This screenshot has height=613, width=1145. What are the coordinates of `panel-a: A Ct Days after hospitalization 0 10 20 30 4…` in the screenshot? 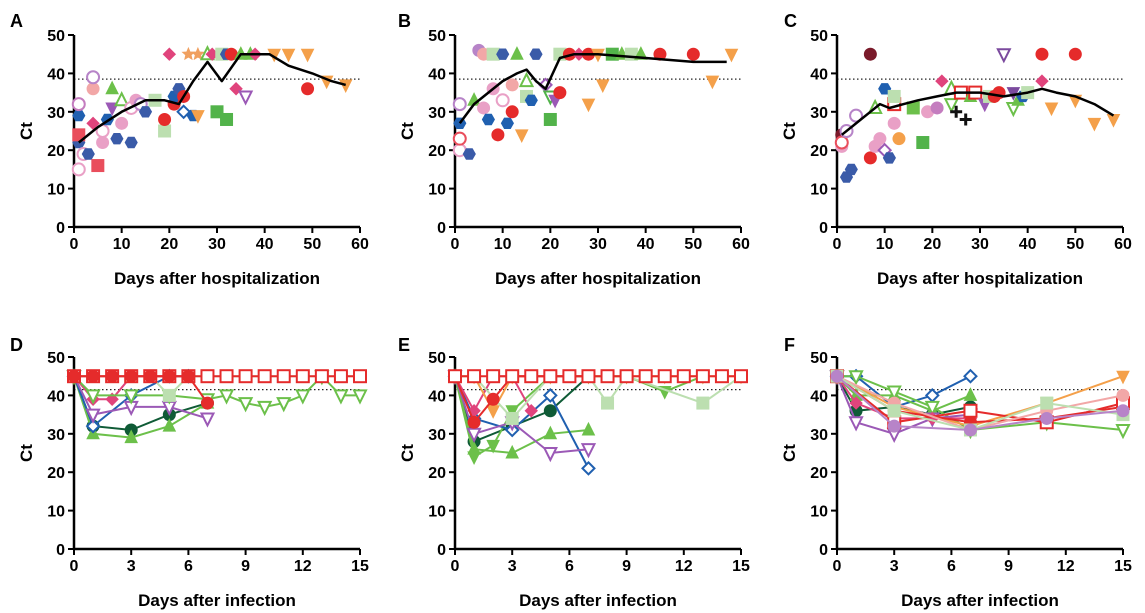 It's located at (189, 149).